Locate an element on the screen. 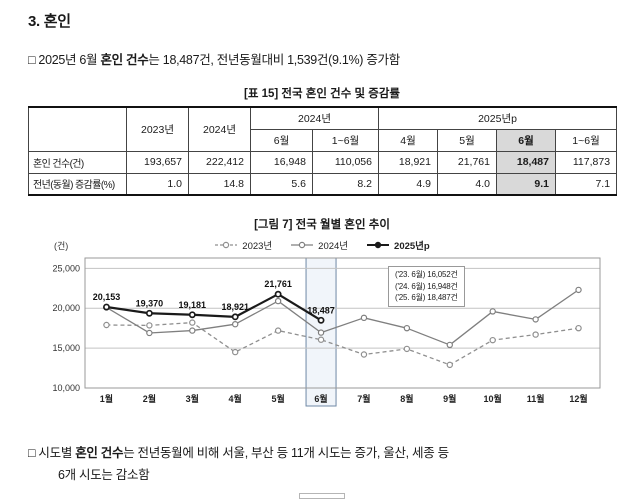 The height and width of the screenshot is (499, 640). y-tick-label: 10,000 is located at coordinates (66, 388).